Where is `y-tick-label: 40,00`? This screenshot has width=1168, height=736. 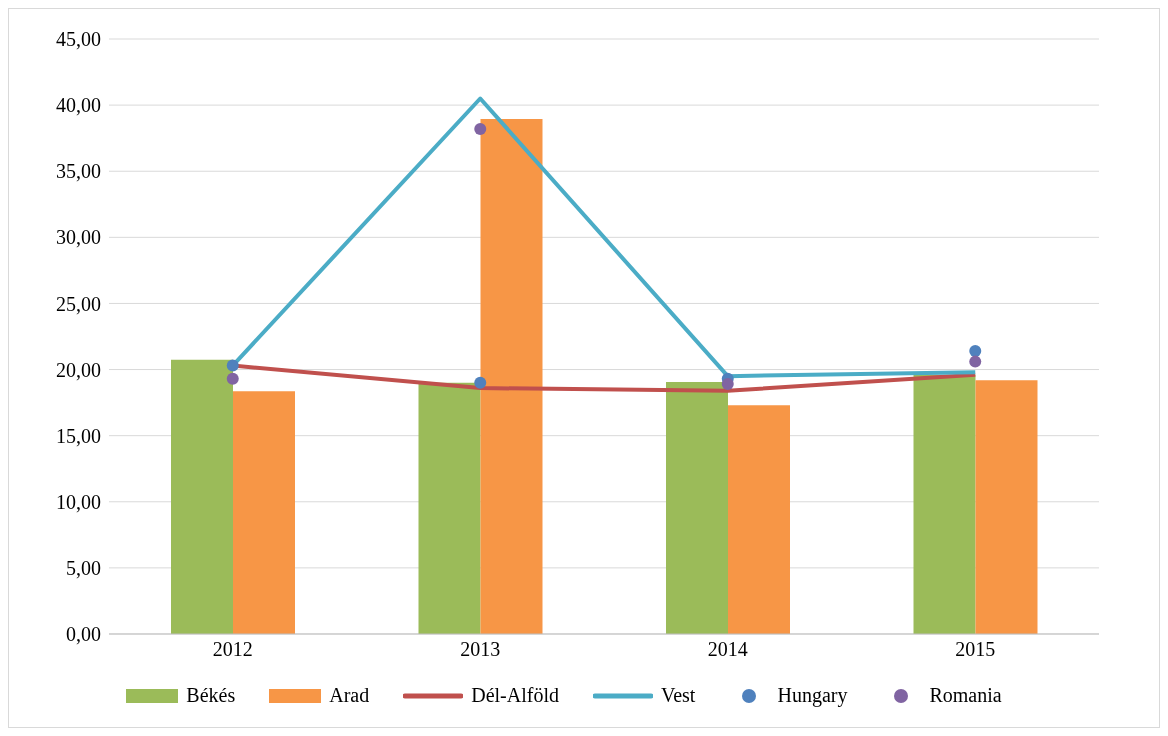
y-tick-label: 40,00 is located at coordinates (78, 105).